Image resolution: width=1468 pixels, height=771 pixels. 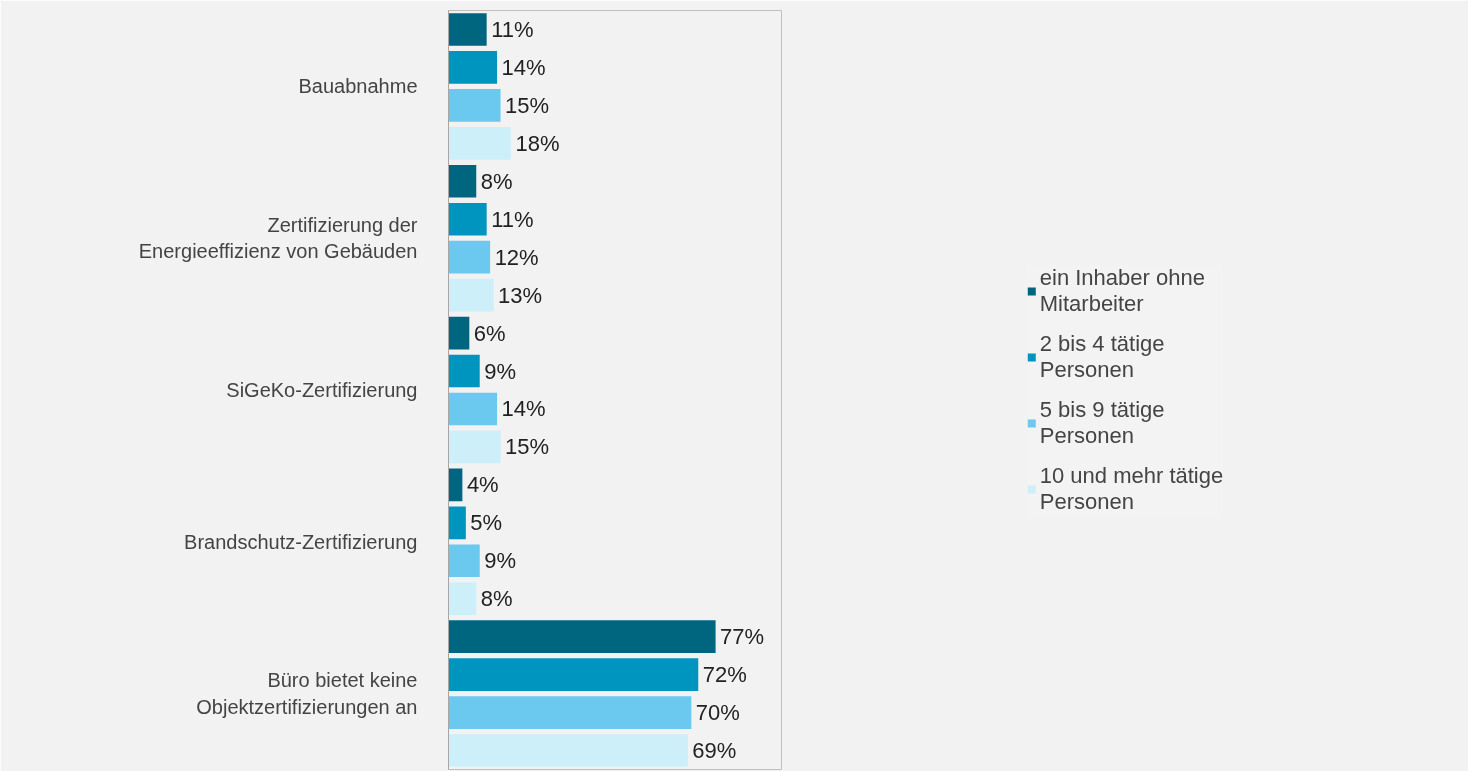 I want to click on legend-label: 10 und mehr tätige Personen, so click(x=1131, y=488).